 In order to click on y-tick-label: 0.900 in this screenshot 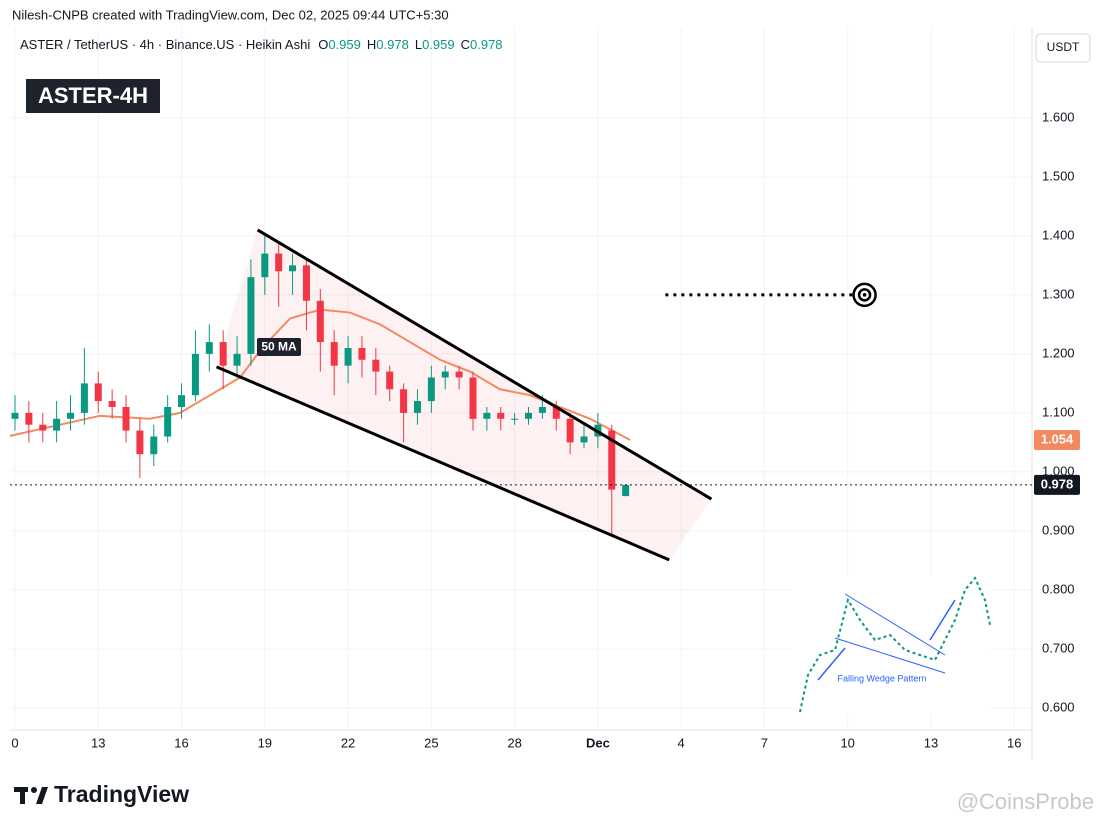, I will do `click(1058, 529)`.